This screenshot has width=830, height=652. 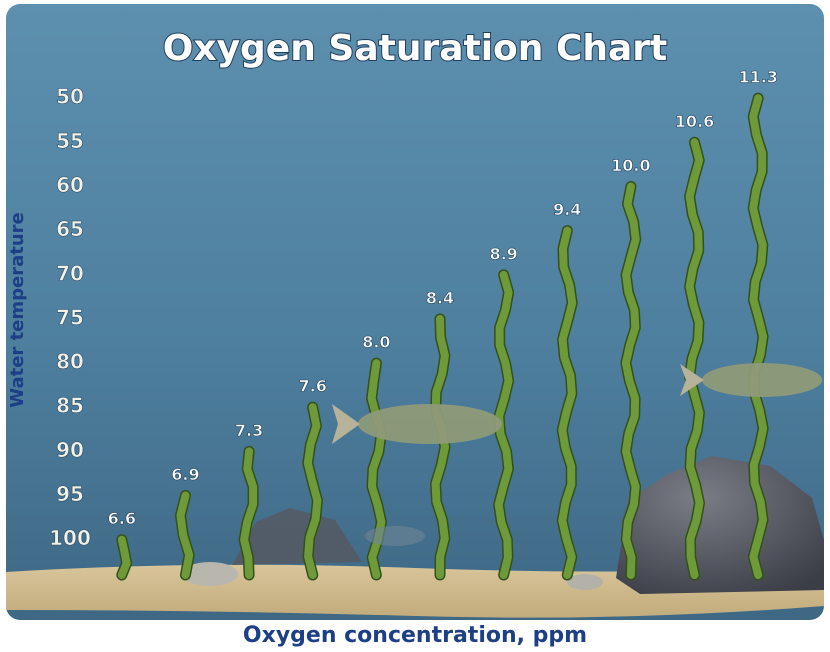 I want to click on chart-title: Oxygen Saturation Chart, so click(x=415, y=48).